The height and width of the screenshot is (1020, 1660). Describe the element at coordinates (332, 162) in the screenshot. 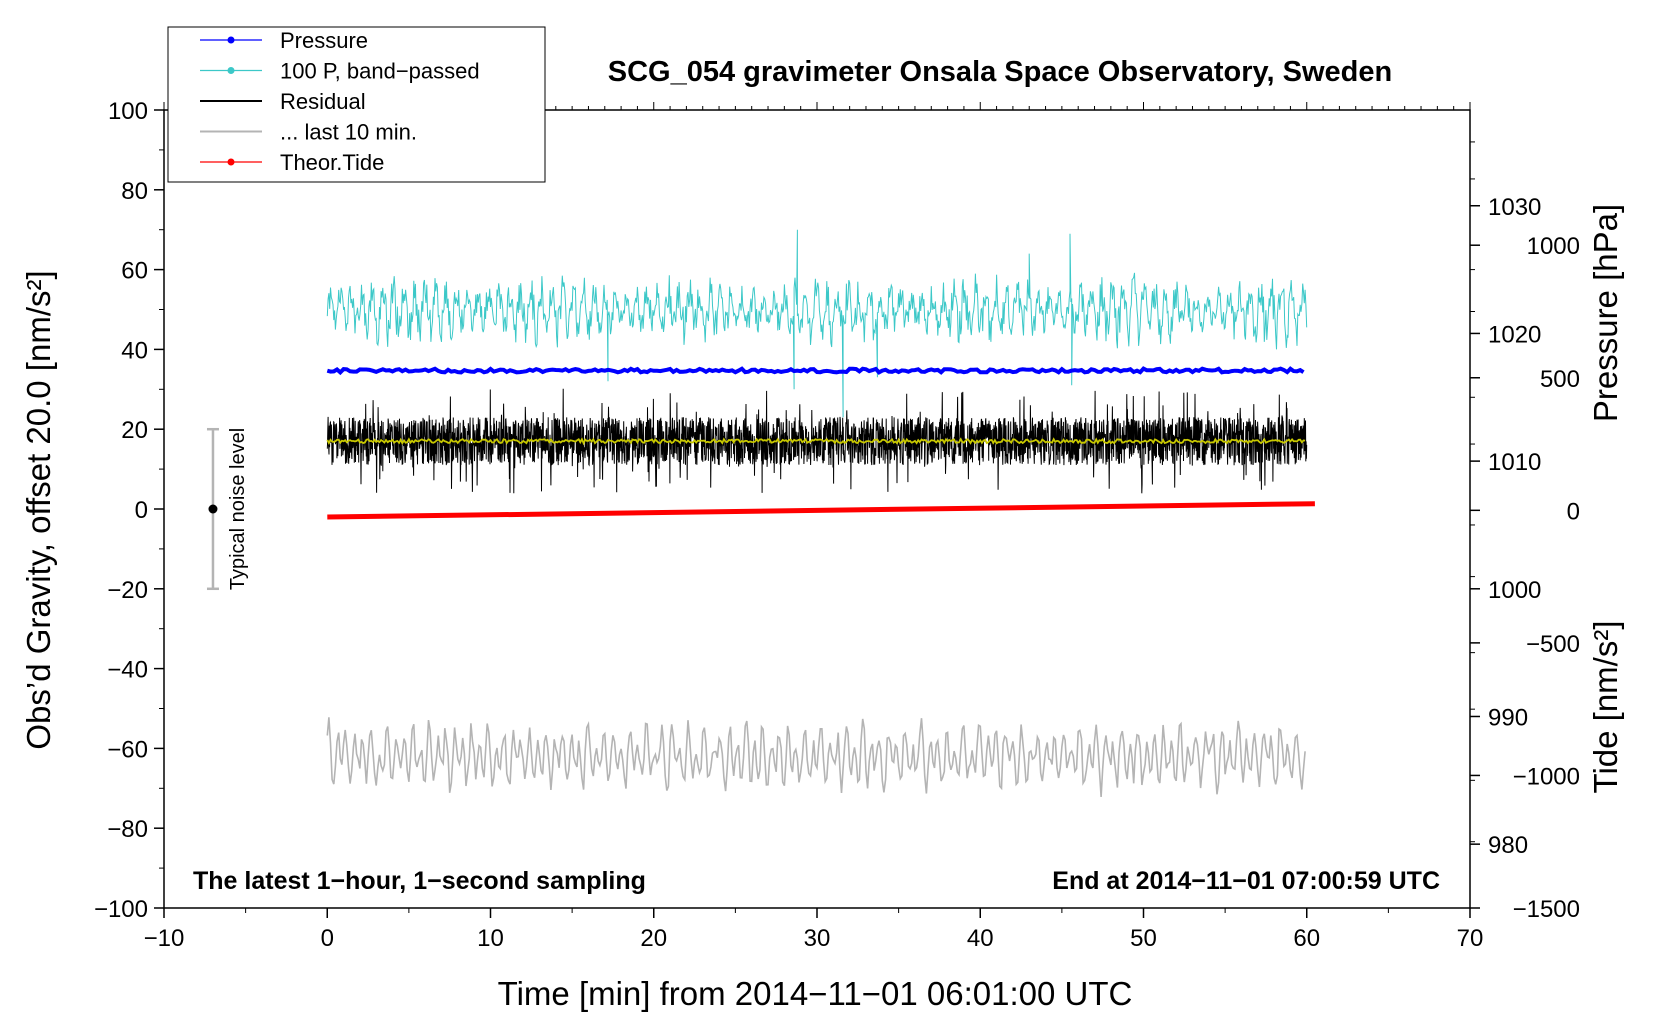

I see `legend-label: Theor.Tide` at that location.